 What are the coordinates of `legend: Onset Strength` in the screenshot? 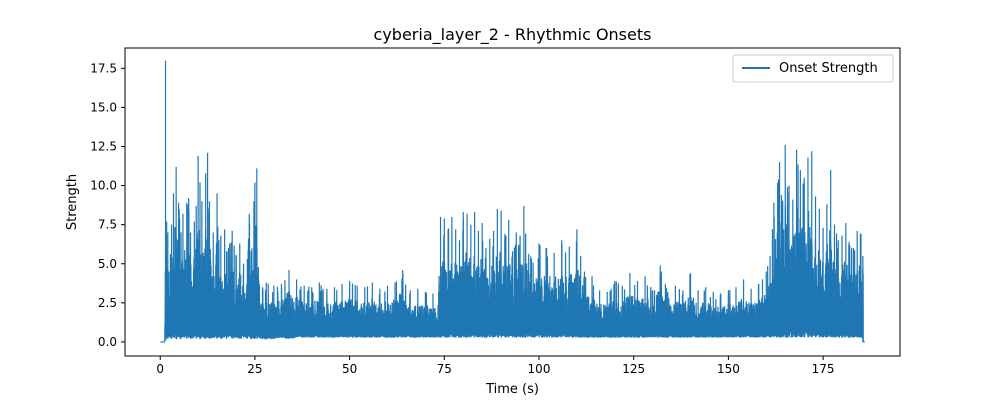 It's located at (813, 68).